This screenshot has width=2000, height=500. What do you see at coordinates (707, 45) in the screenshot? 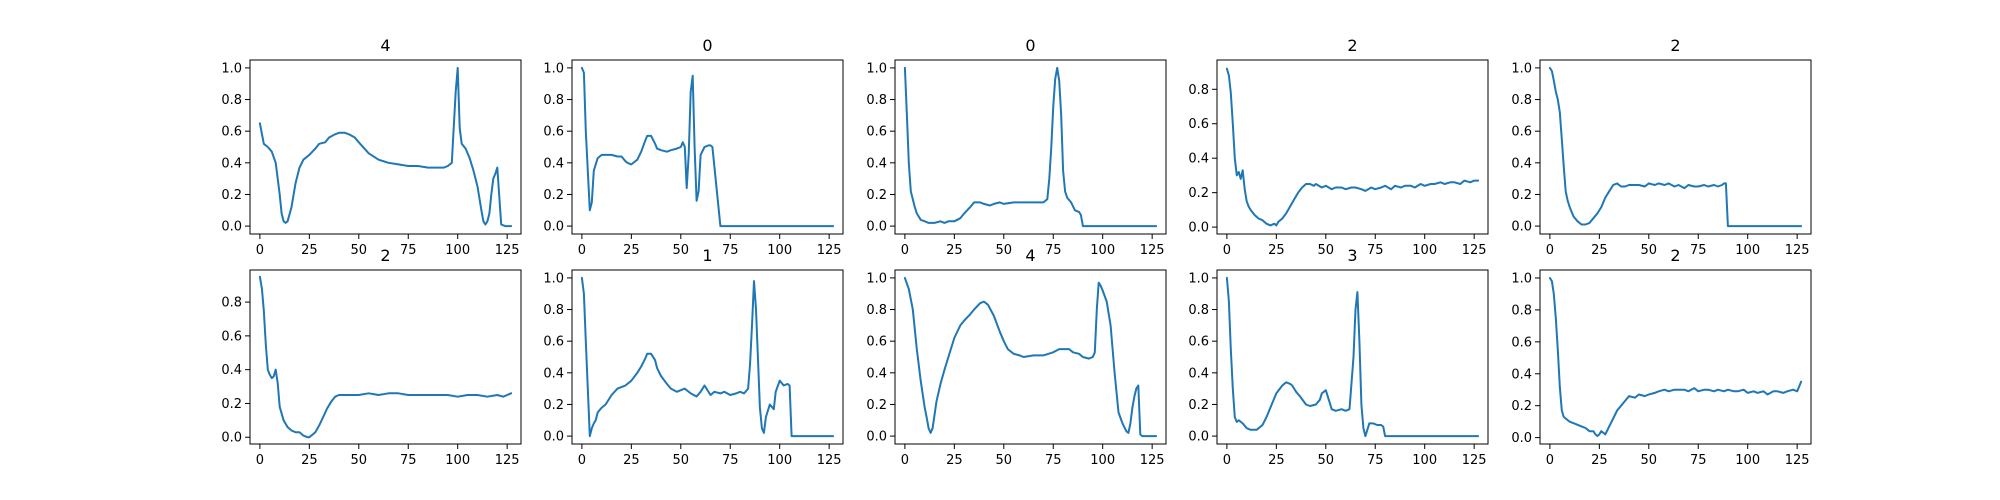
I see `subplot-title: 0` at bounding box center [707, 45].